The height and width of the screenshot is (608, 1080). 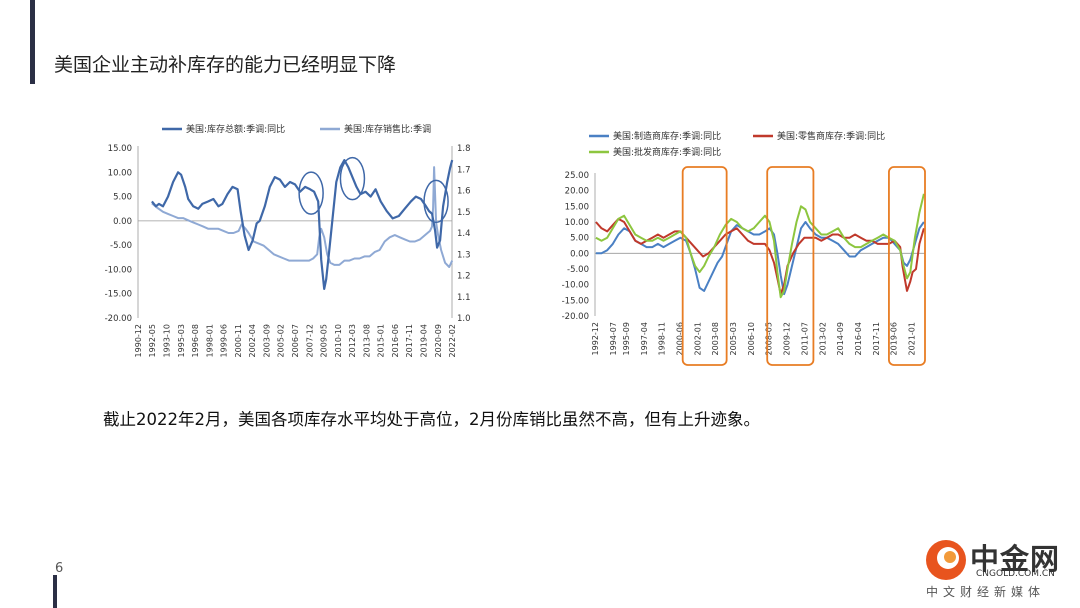 What do you see at coordinates (167, 340) in the screenshot?
I see `x-tick-label: 1993-10` at bounding box center [167, 340].